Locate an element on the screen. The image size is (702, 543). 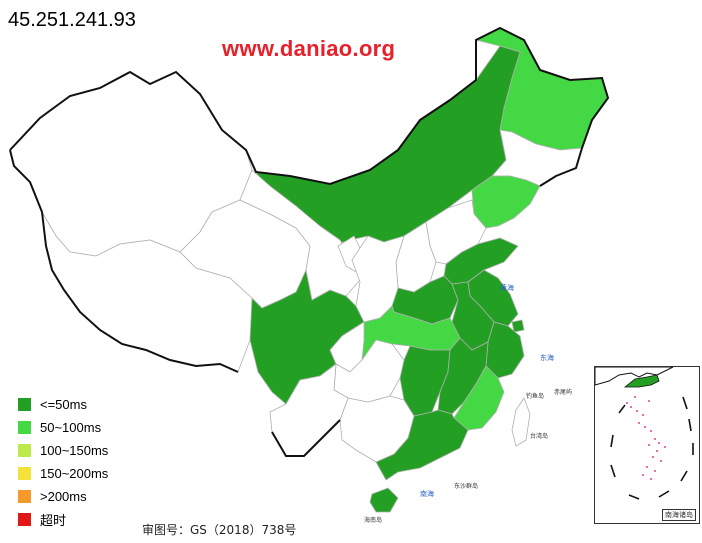
map-label-diaoyu: 钓鱼岛 is located at coordinates (535, 396).